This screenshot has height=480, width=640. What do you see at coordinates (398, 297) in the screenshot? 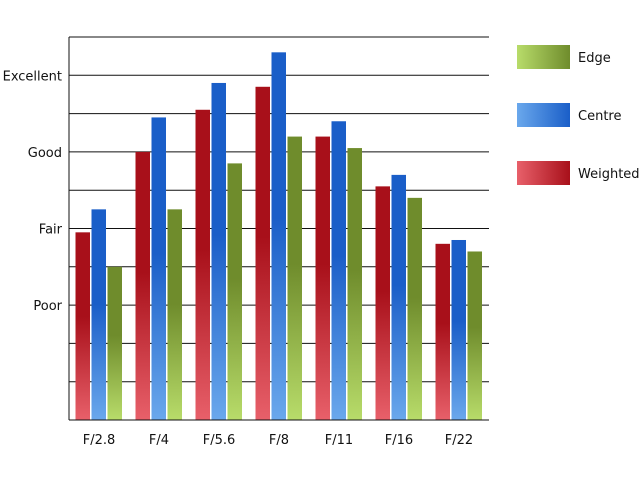
I see `bar-centre-f16` at bounding box center [398, 297].